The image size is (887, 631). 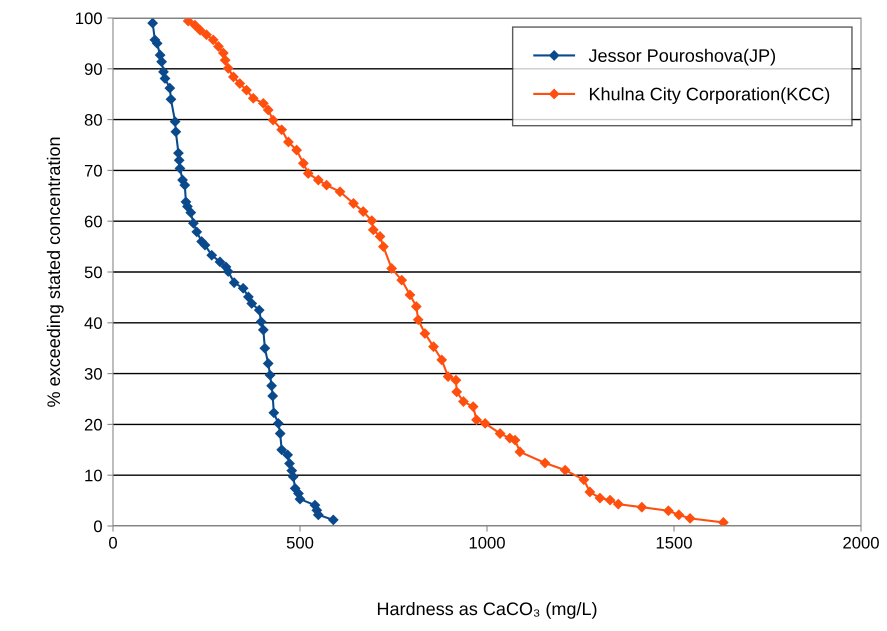 What do you see at coordinates (93, 272) in the screenshot?
I see `y-tick-label: 50` at bounding box center [93, 272].